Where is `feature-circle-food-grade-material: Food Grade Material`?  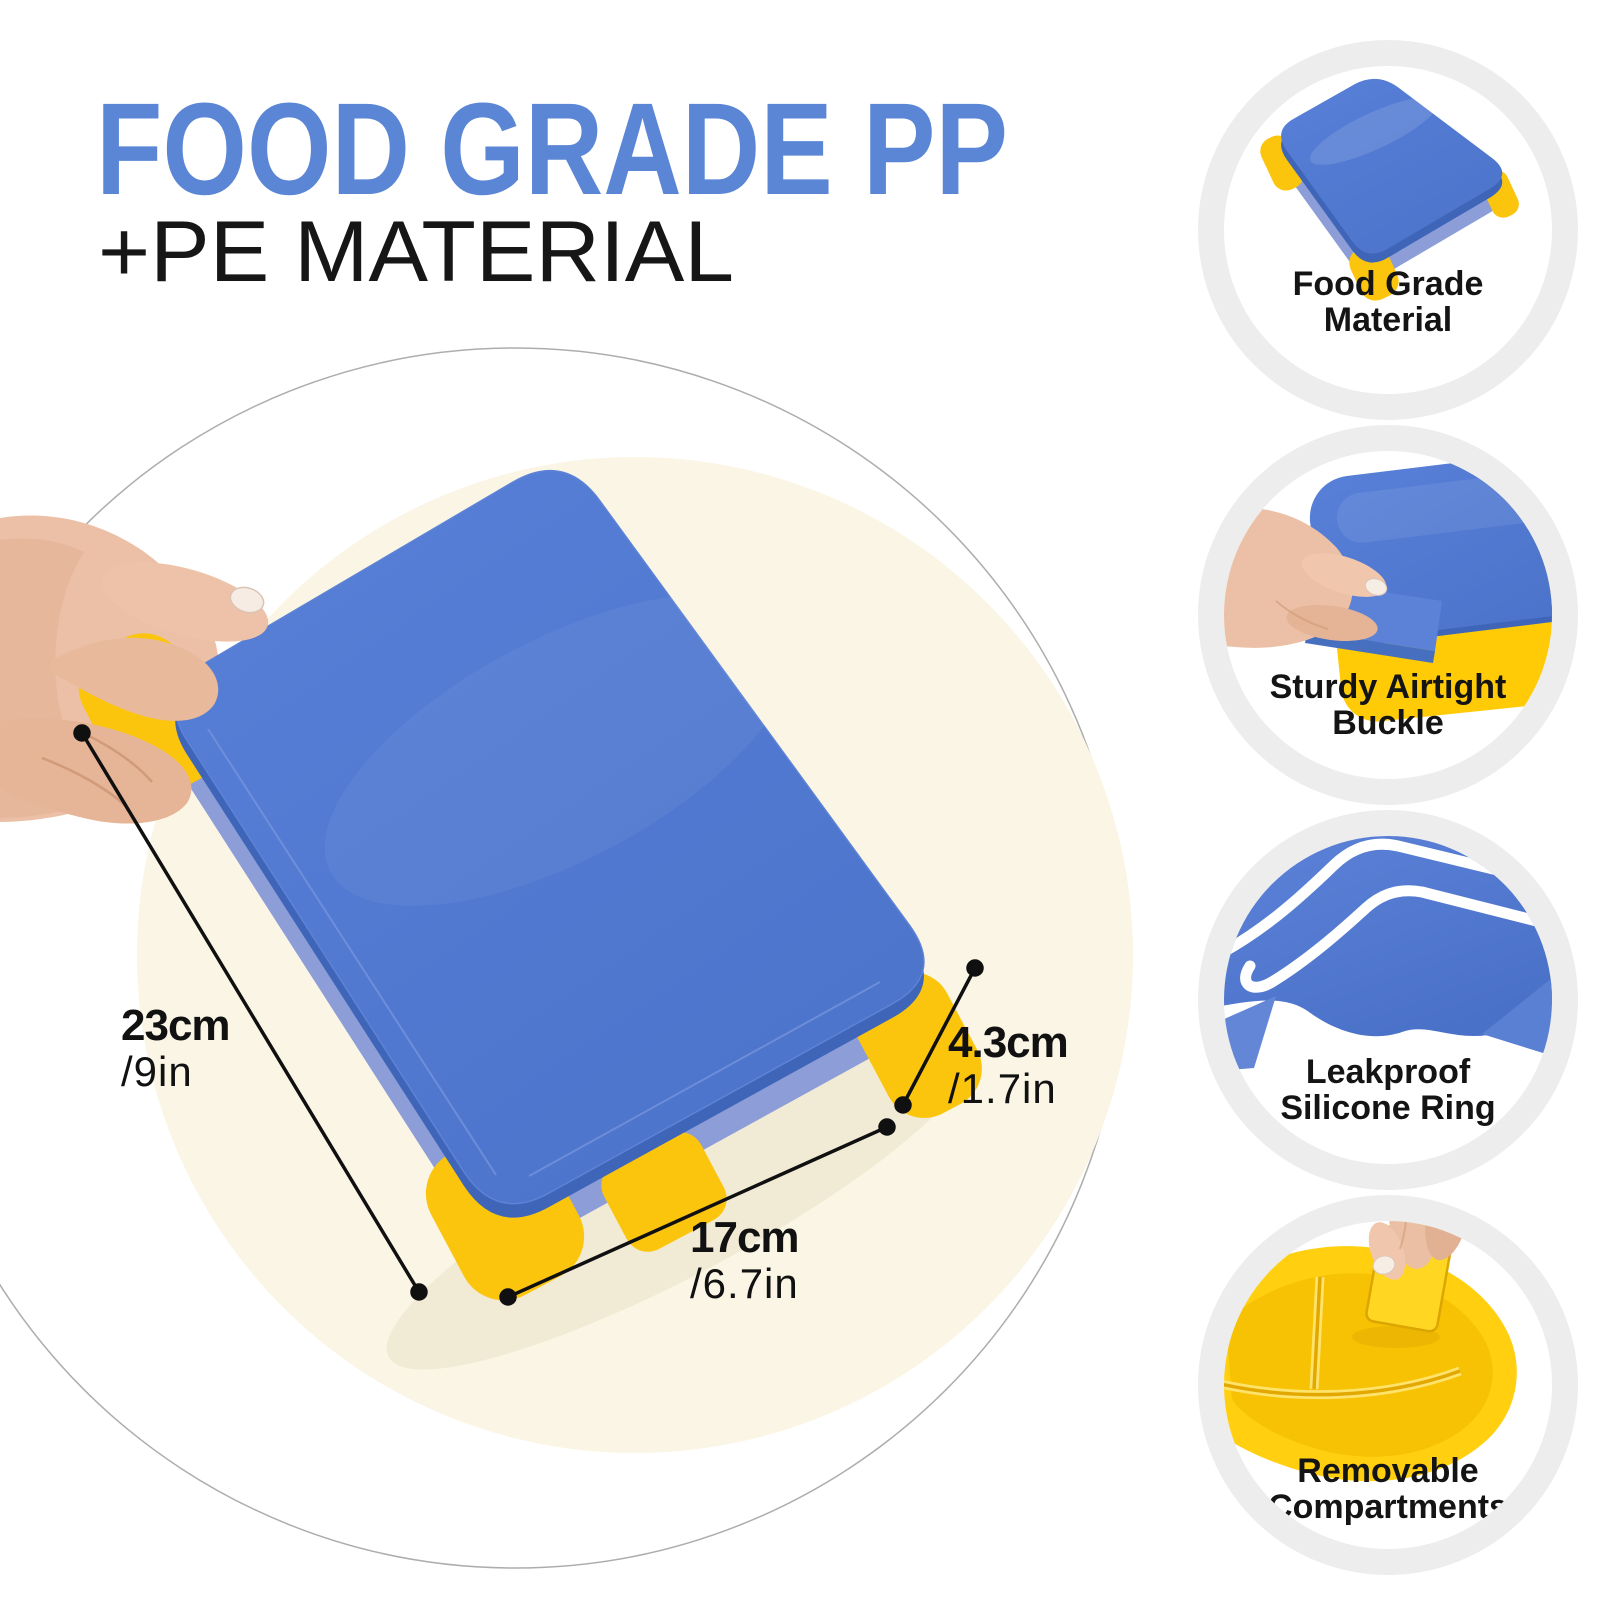 feature-circle-food-grade-material: Food Grade Material is located at coordinates (1388, 230).